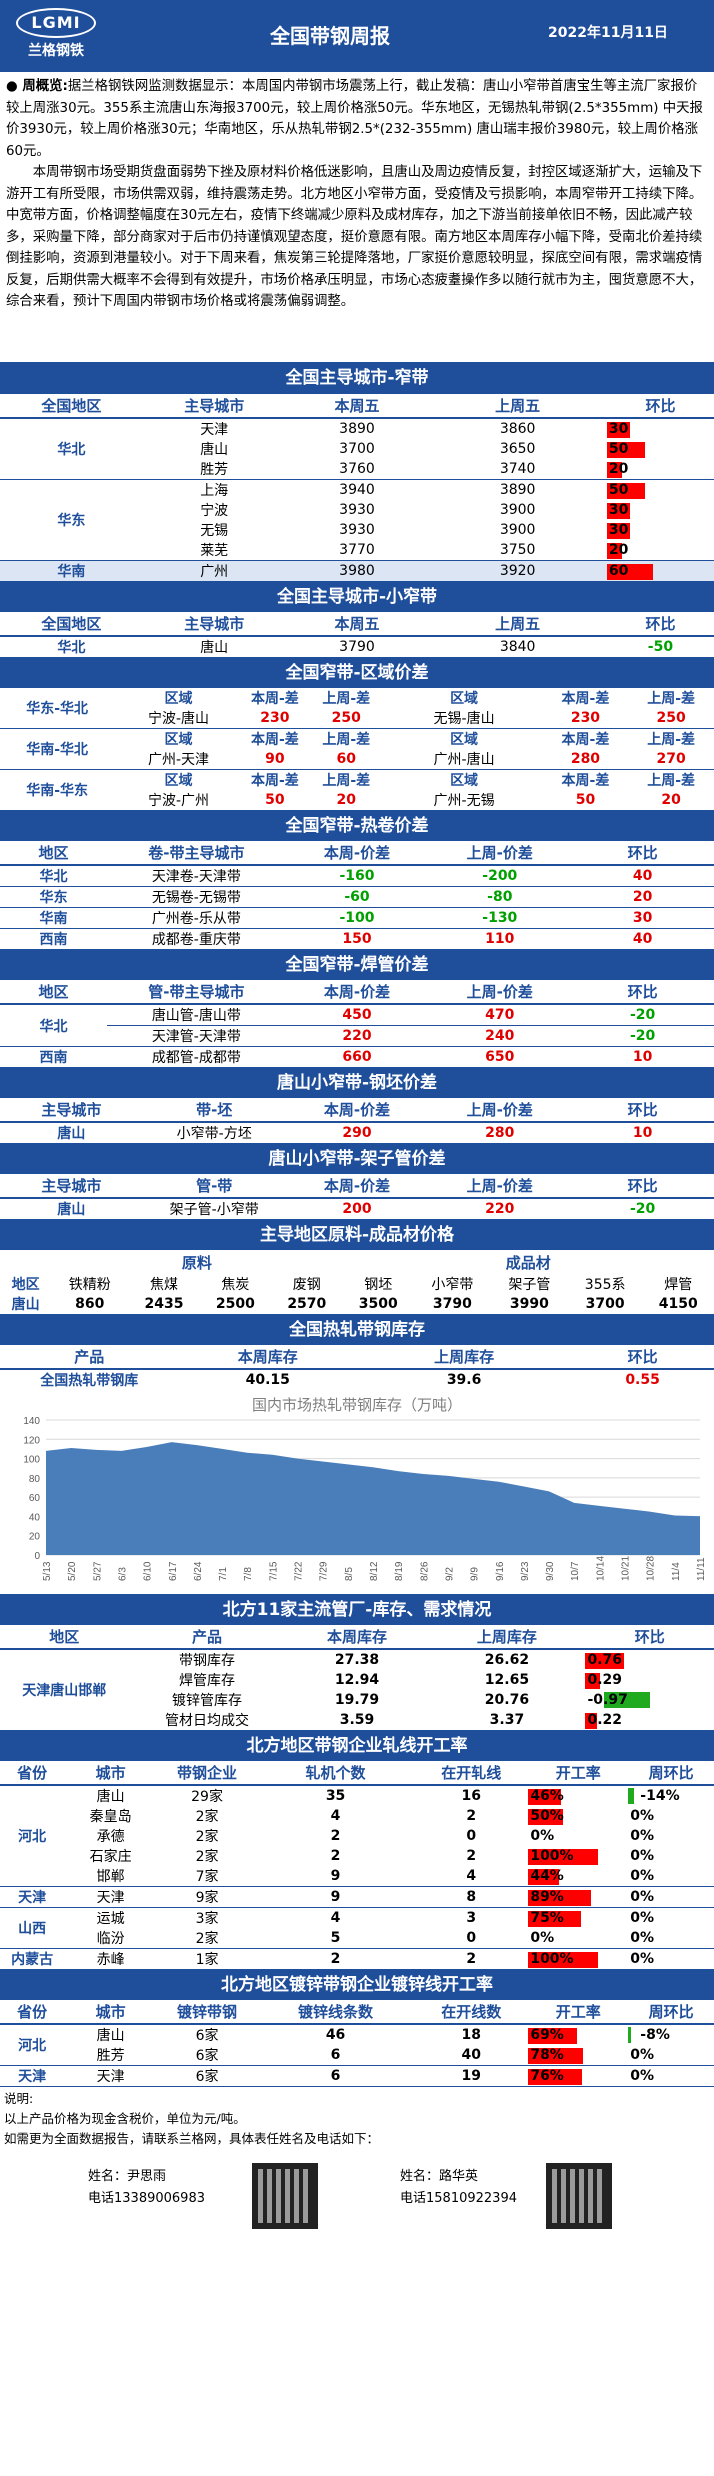  What do you see at coordinates (357, 1083) in the screenshot?
I see `section-billet-title: 唐山小窄带-钢坯价差` at bounding box center [357, 1083].